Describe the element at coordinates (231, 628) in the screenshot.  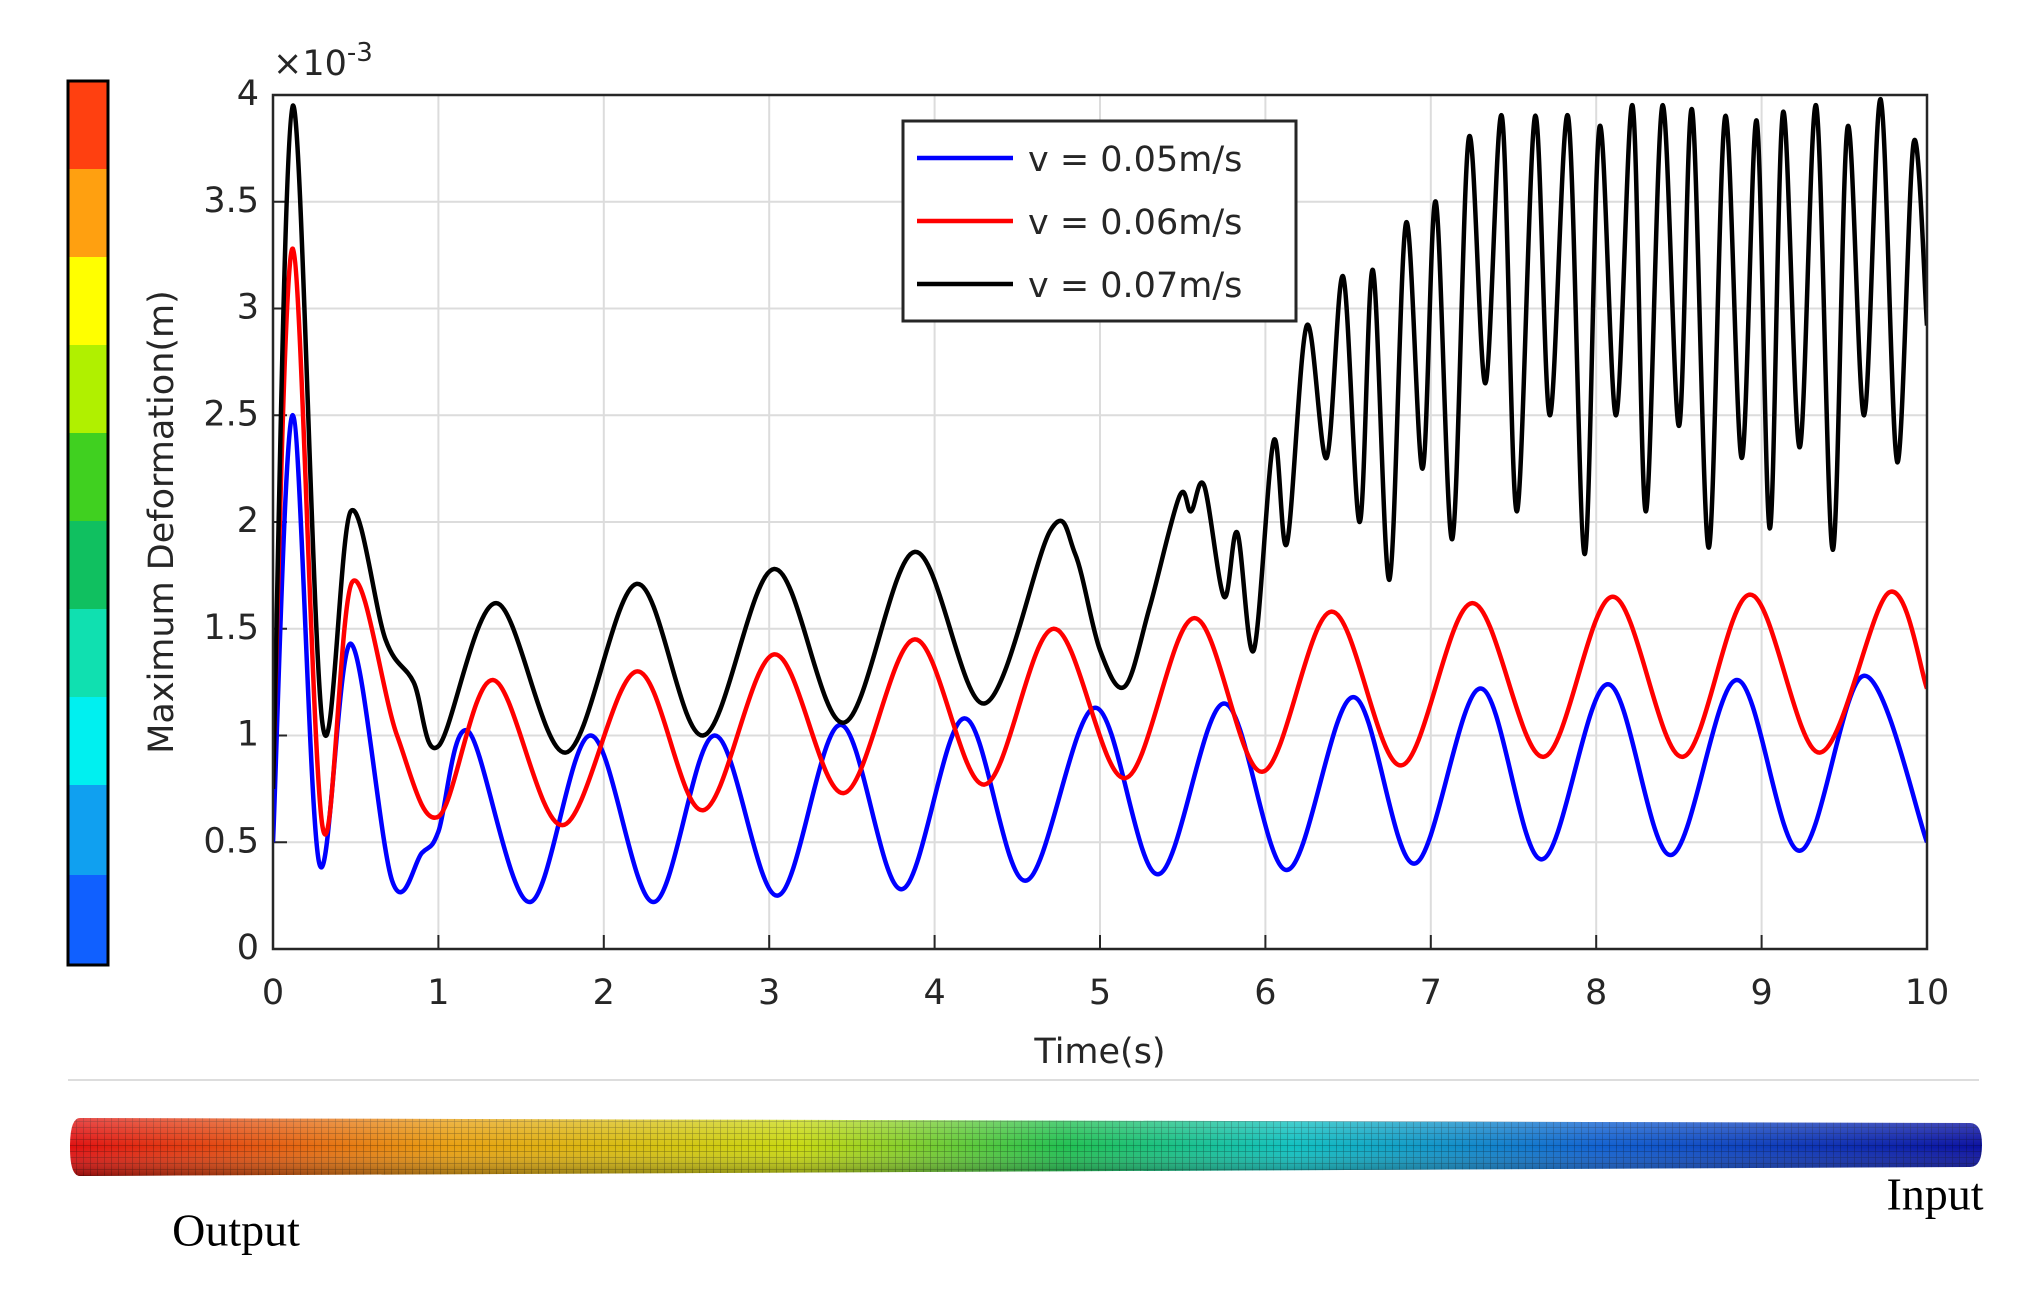
I see `y-tick-label: 1.5` at that location.